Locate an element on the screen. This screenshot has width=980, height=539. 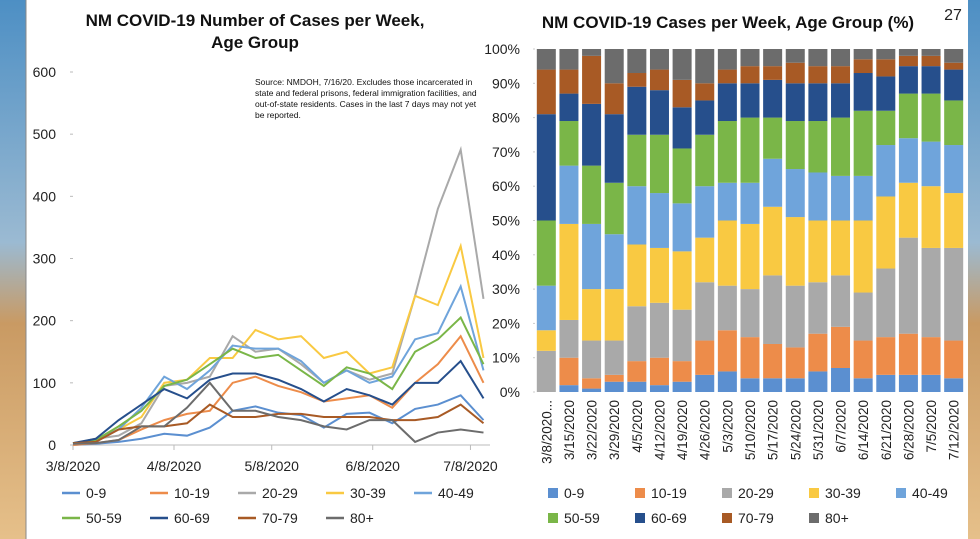
x-tick-label: 6/28/2020 is located at coordinates (908, 430).